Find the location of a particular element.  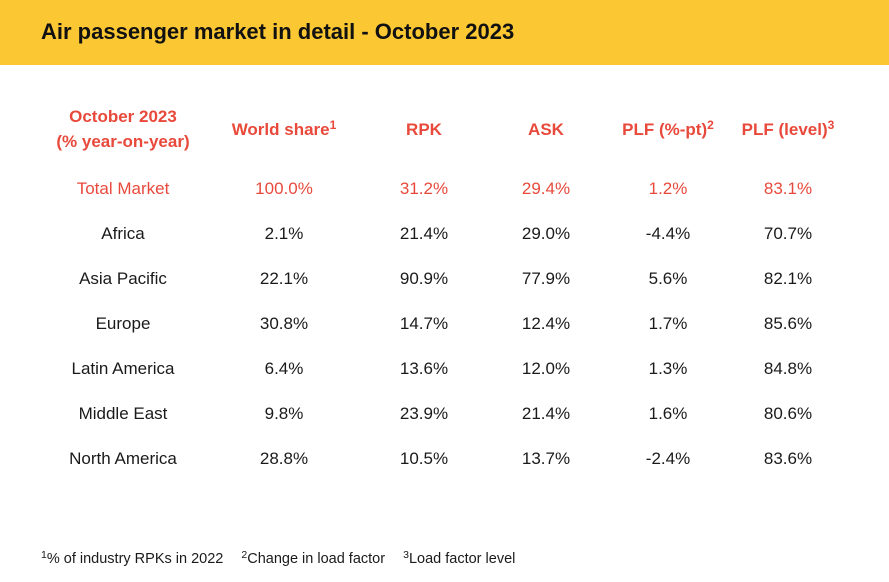

column-header-label: PLF (%-pt) is located at coordinates (665, 129).